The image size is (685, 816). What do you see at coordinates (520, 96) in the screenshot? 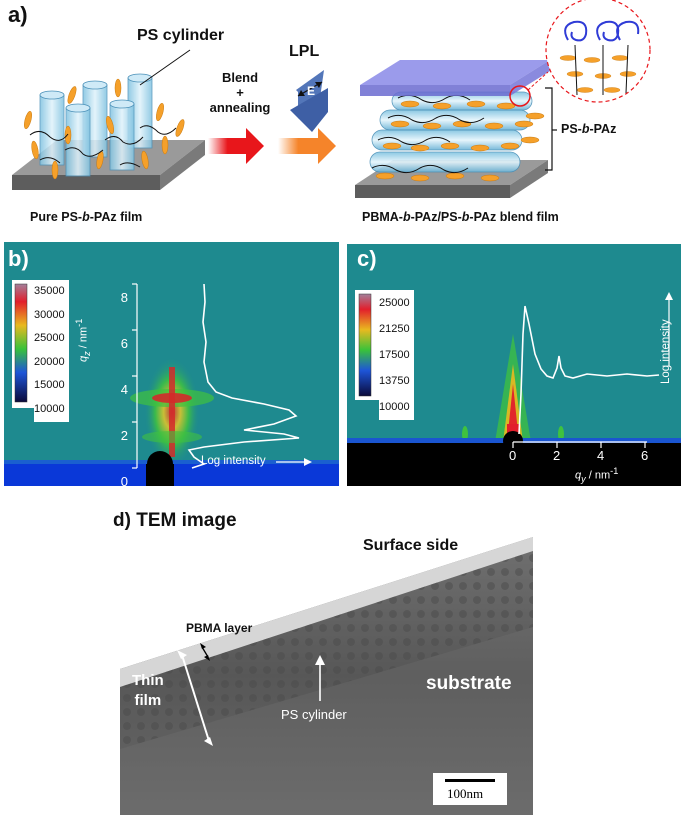
I see `zoom-origin-circle` at bounding box center [520, 96].